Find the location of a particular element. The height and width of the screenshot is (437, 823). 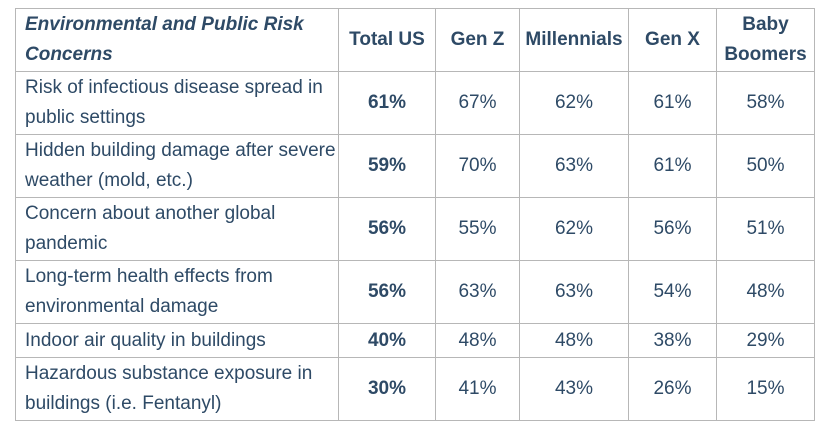

header-concern: Environmental and Public Risk Concerns is located at coordinates (177, 40).